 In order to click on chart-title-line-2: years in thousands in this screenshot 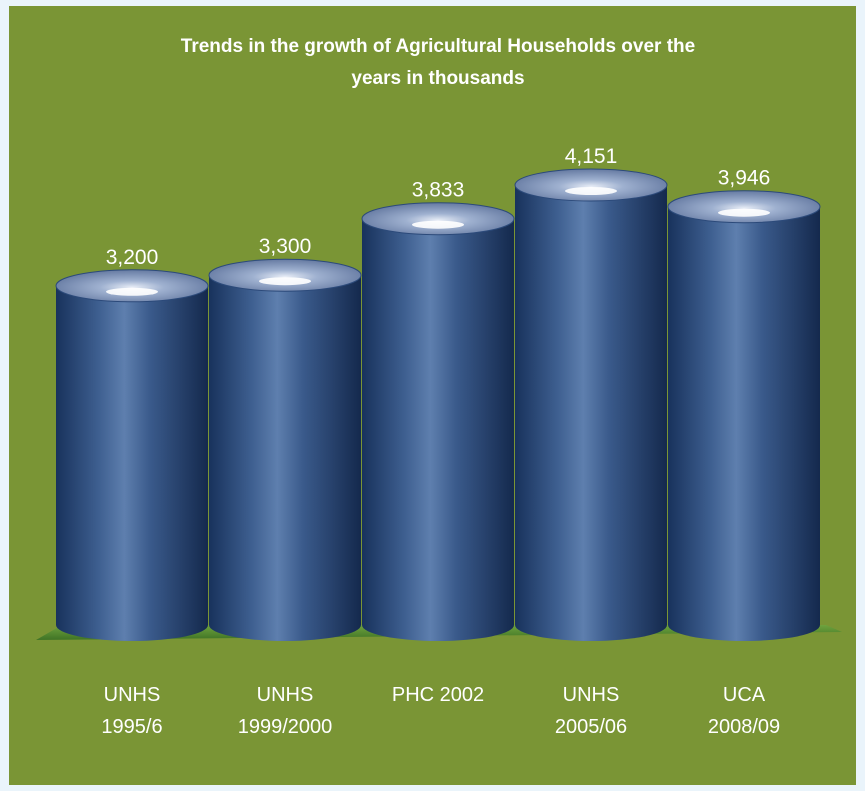, I will do `click(437, 78)`.